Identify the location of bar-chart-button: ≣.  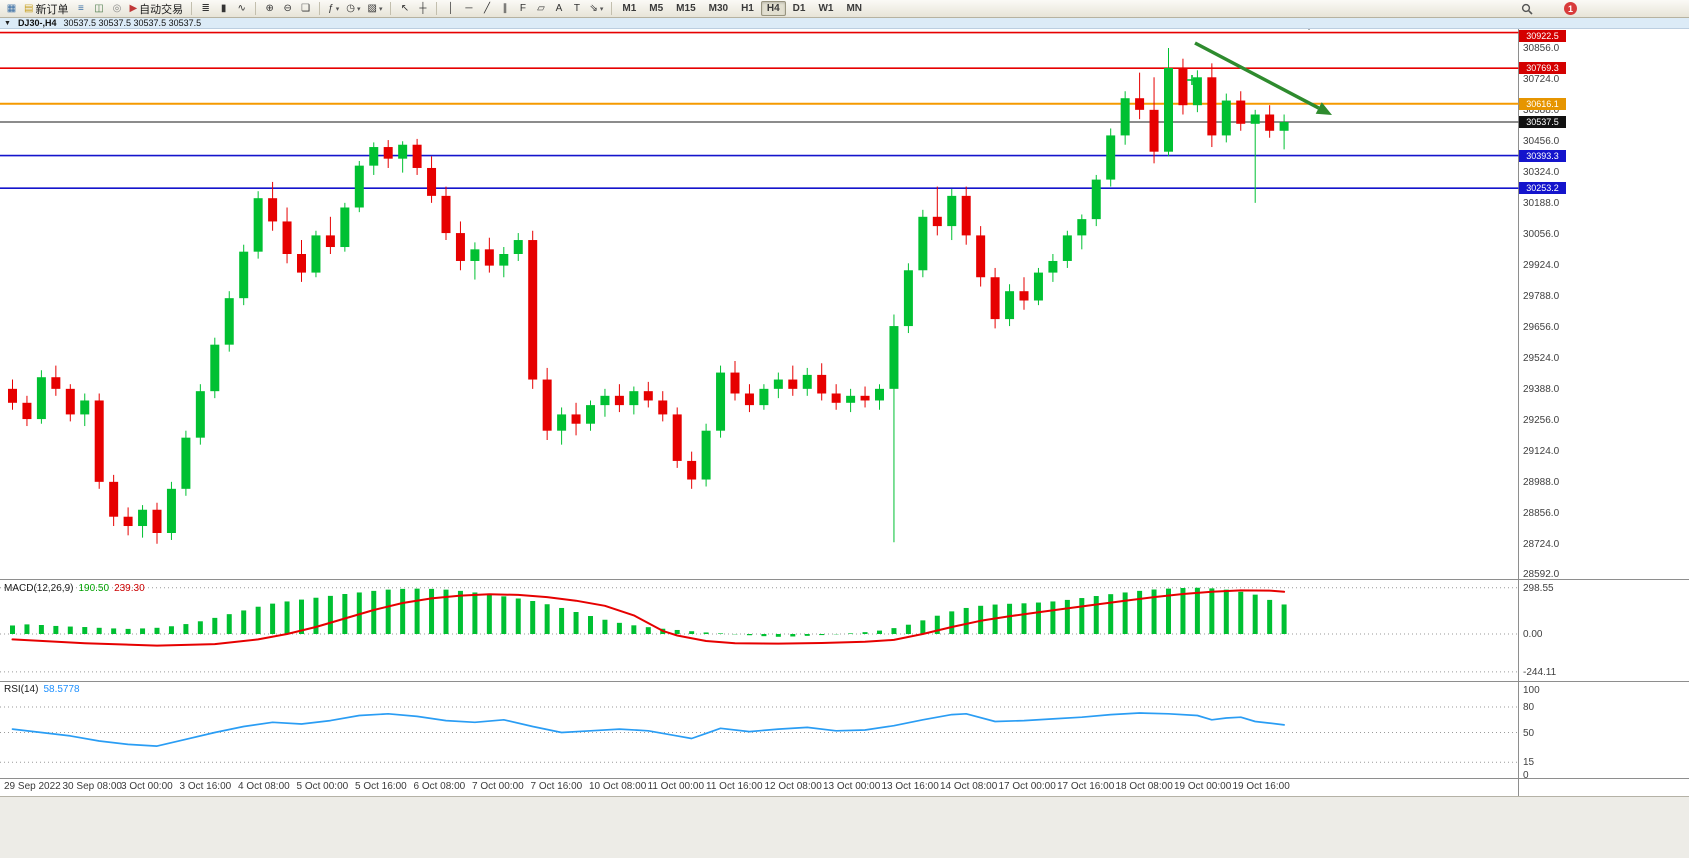
(205, 8).